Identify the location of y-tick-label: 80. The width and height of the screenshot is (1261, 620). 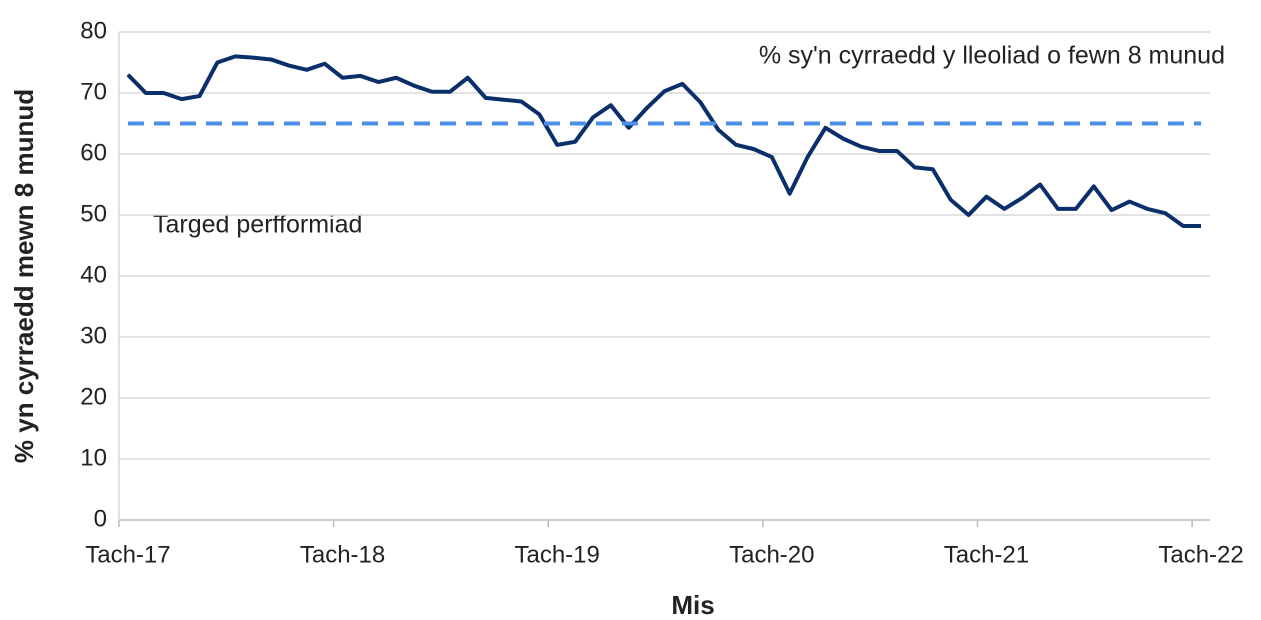
(93, 30).